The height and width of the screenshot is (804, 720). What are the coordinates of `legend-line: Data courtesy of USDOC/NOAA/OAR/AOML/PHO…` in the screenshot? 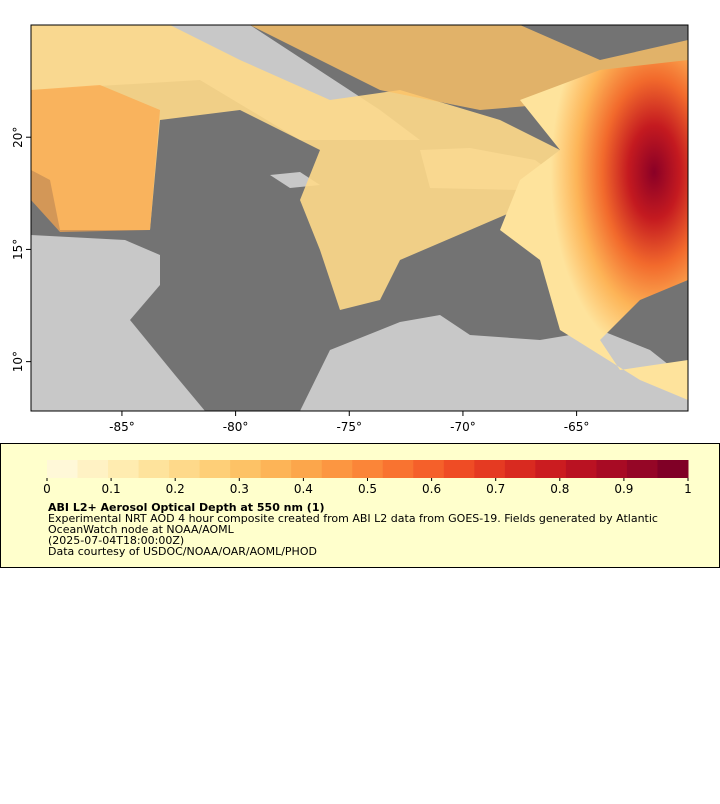 It's located at (182, 551).